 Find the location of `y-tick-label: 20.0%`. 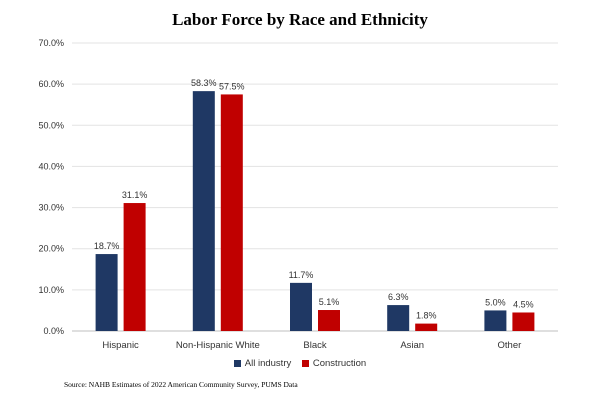

y-tick-label: 20.0% is located at coordinates (51, 249).